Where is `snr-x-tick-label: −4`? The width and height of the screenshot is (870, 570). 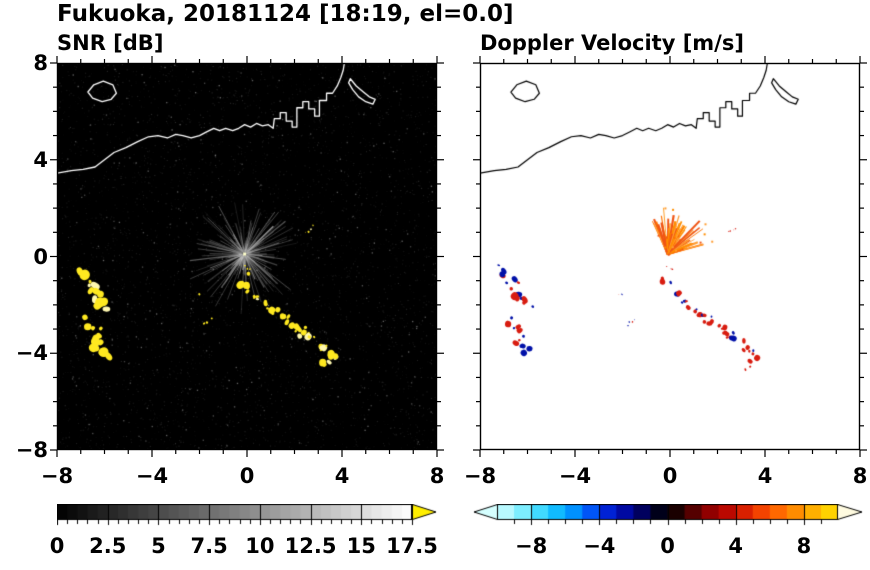
snr-x-tick-label: −4 is located at coordinates (152, 476).